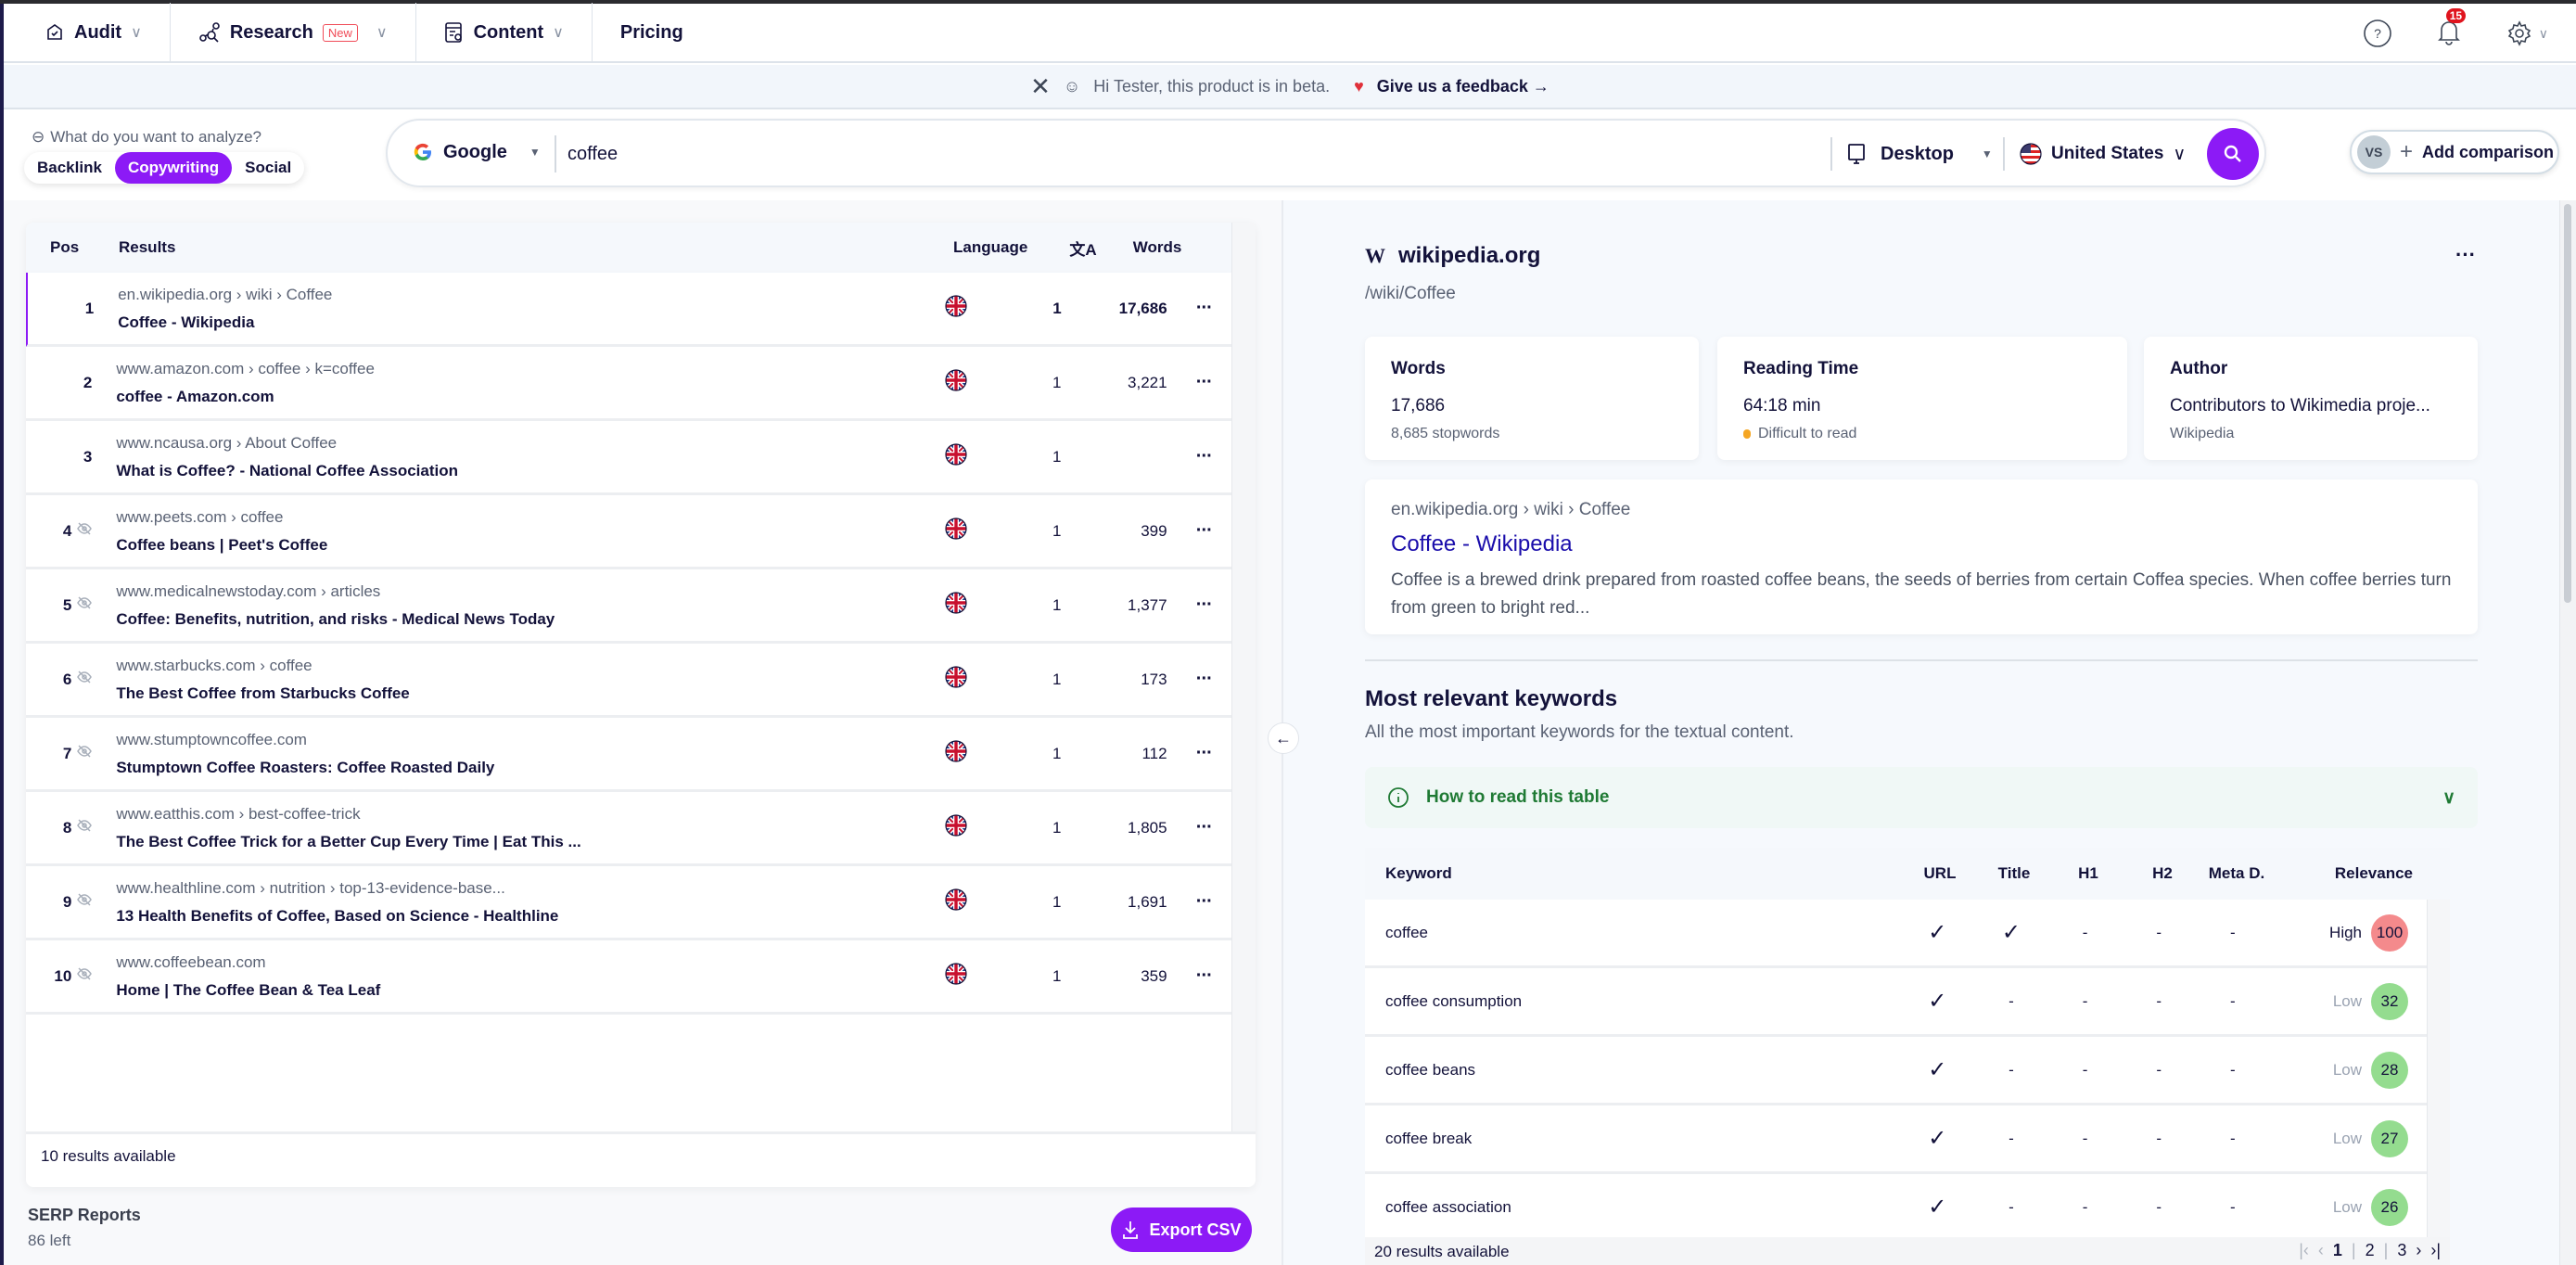 This screenshot has width=2576, height=1265. What do you see at coordinates (65, 247) in the screenshot?
I see `header-pos: Pos` at bounding box center [65, 247].